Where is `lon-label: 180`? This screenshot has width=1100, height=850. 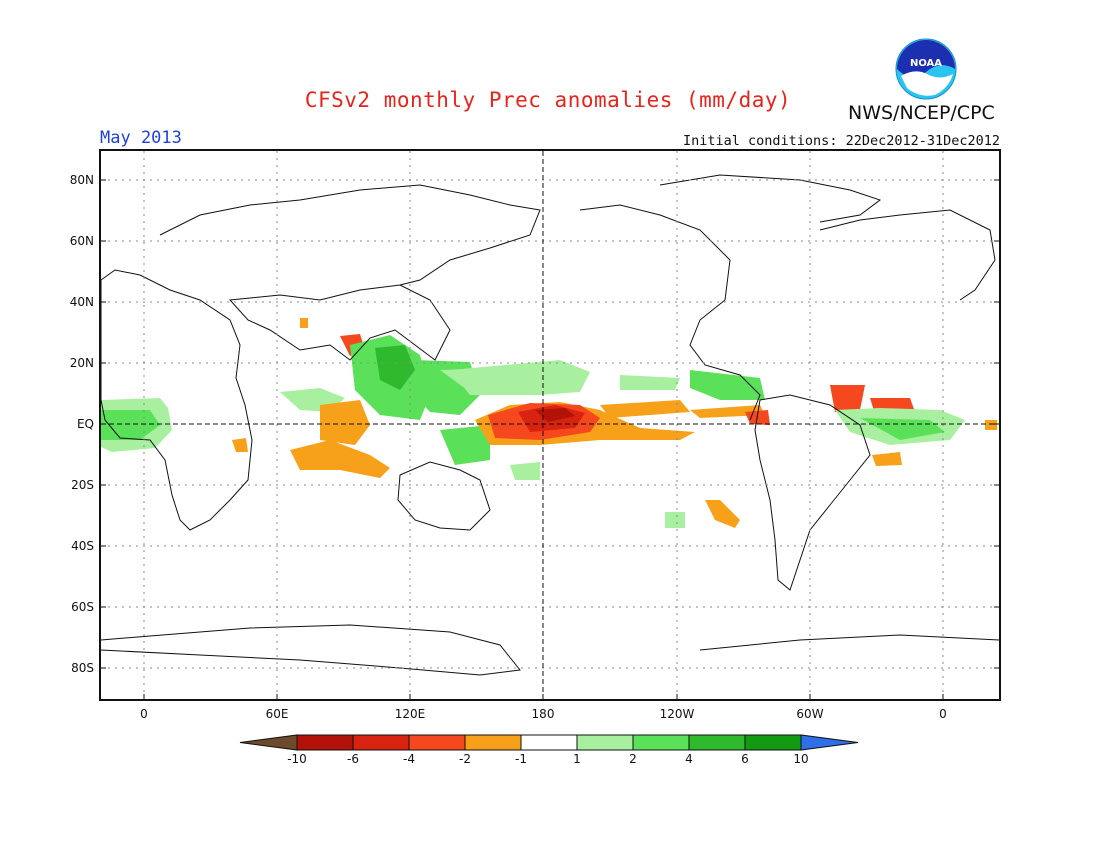
lon-label: 180 is located at coordinates (543, 714).